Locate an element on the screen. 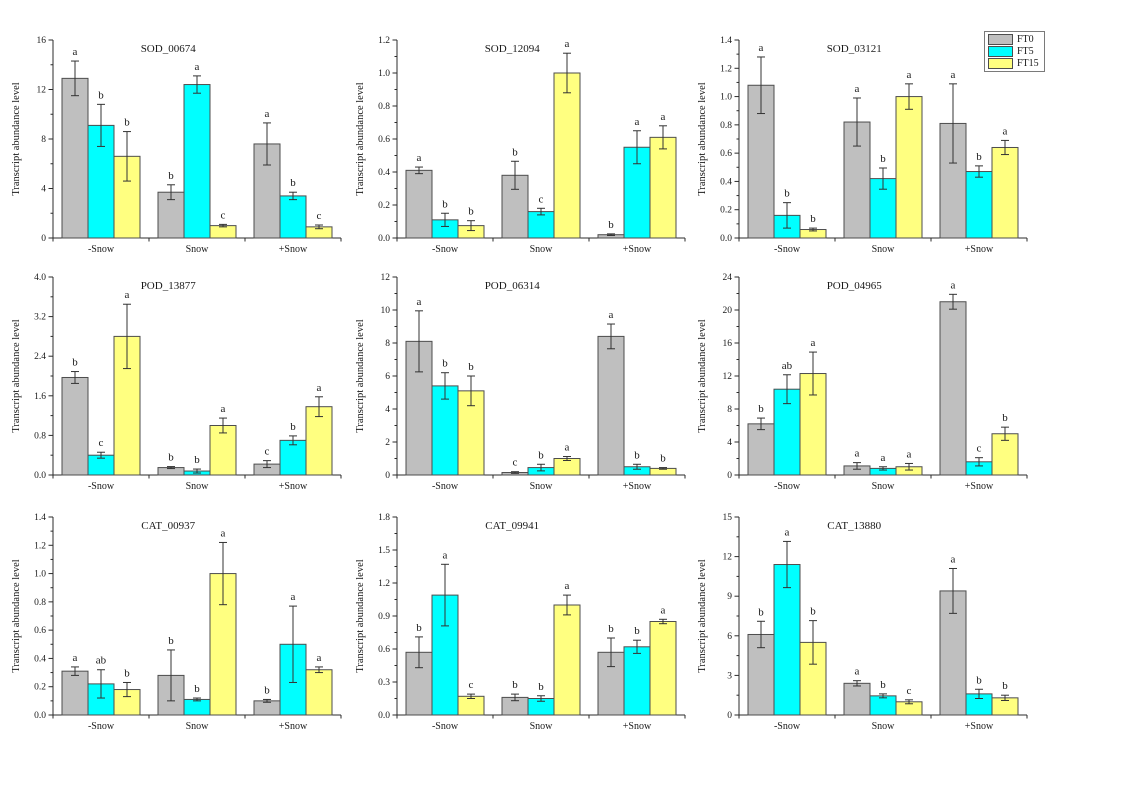  bar-FT15-+Snow is located at coordinates (663, 668).